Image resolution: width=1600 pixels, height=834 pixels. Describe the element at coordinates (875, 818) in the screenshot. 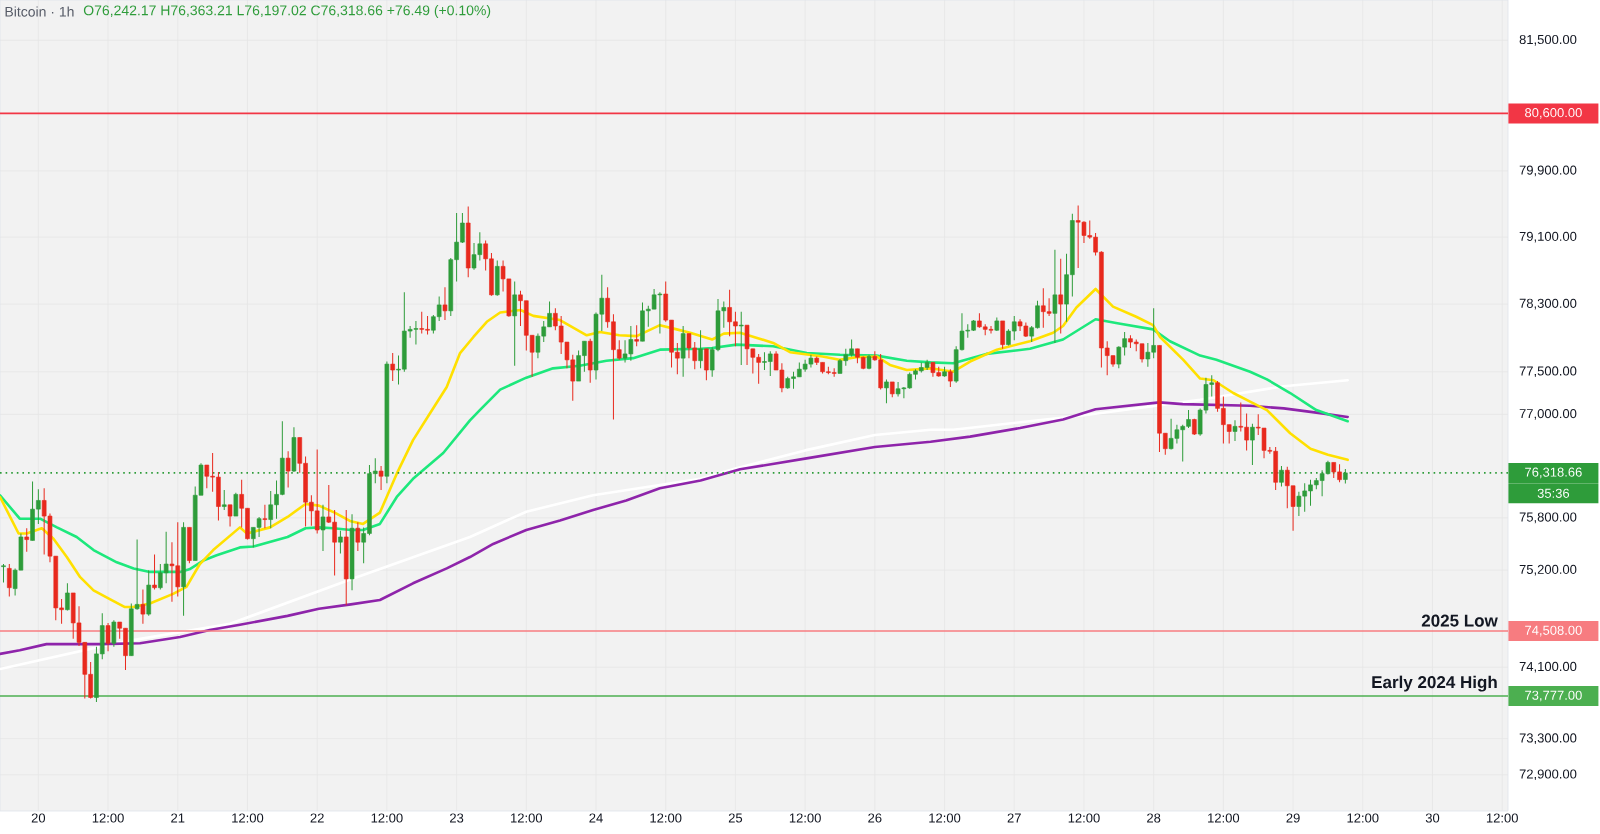

I see `x-tick-label: 26` at that location.